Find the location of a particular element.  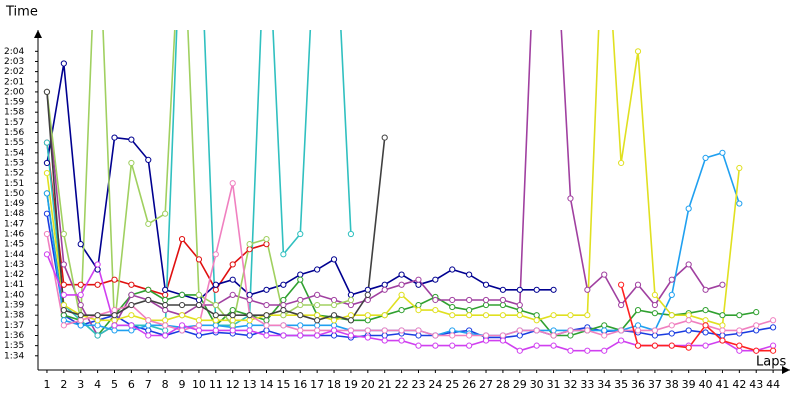

x-tick-label: 40 is located at coordinates (706, 384).